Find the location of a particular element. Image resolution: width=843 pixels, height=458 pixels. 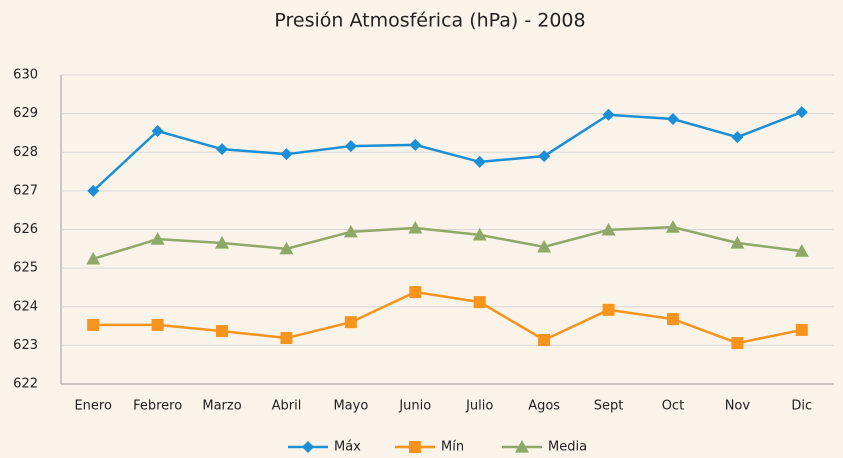

y-tick-label: 622 is located at coordinates (25, 384).